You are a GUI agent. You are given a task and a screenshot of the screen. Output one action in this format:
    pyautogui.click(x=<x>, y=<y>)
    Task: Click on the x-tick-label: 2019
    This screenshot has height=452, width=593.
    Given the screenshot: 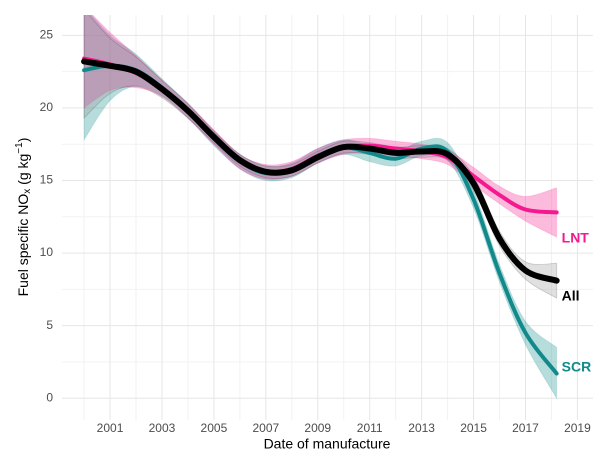 What is the action you would take?
    pyautogui.click(x=577, y=428)
    